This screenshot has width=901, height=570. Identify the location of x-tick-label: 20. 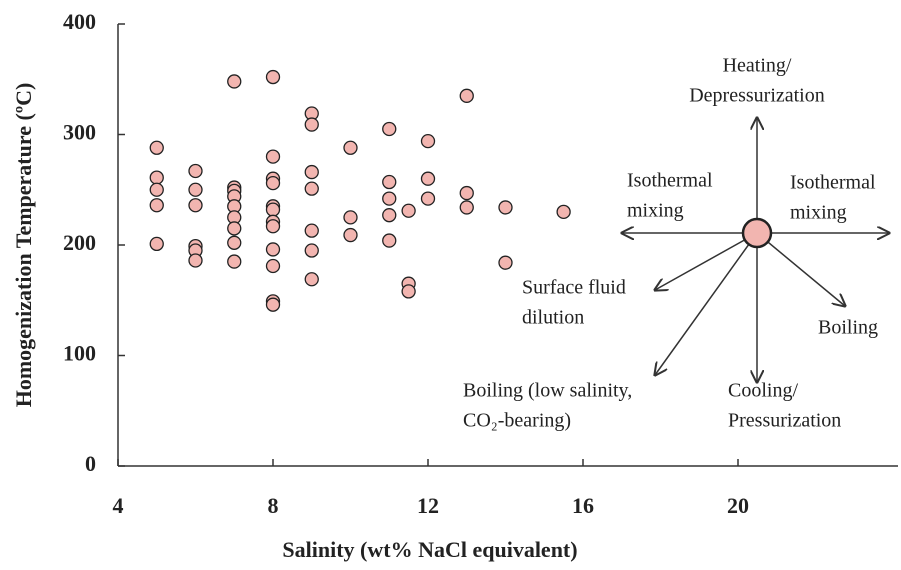
(738, 505).